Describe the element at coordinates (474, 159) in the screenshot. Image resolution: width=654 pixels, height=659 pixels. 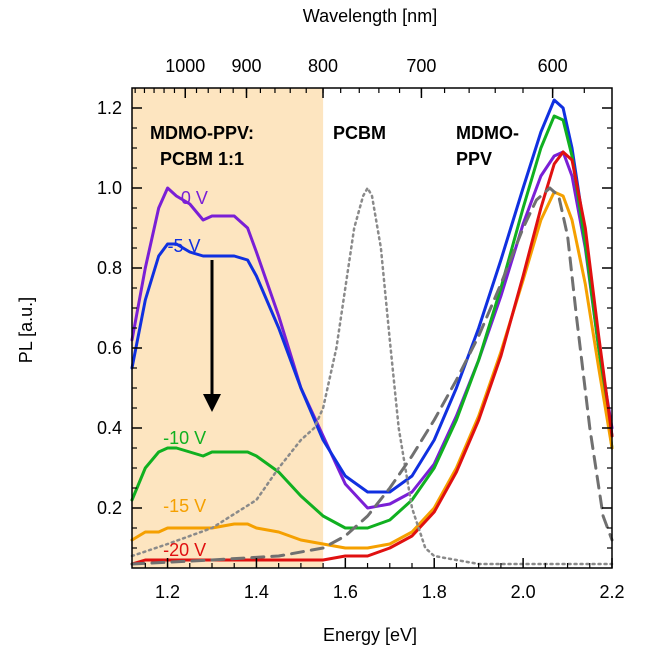
I see `mdmo-label-line2: PPV` at that location.